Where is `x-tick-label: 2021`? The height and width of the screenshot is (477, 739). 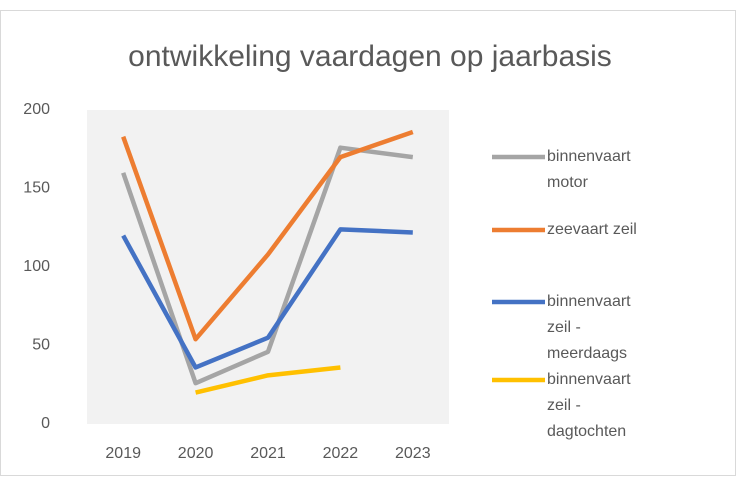 x-tick-label: 2021 is located at coordinates (268, 453).